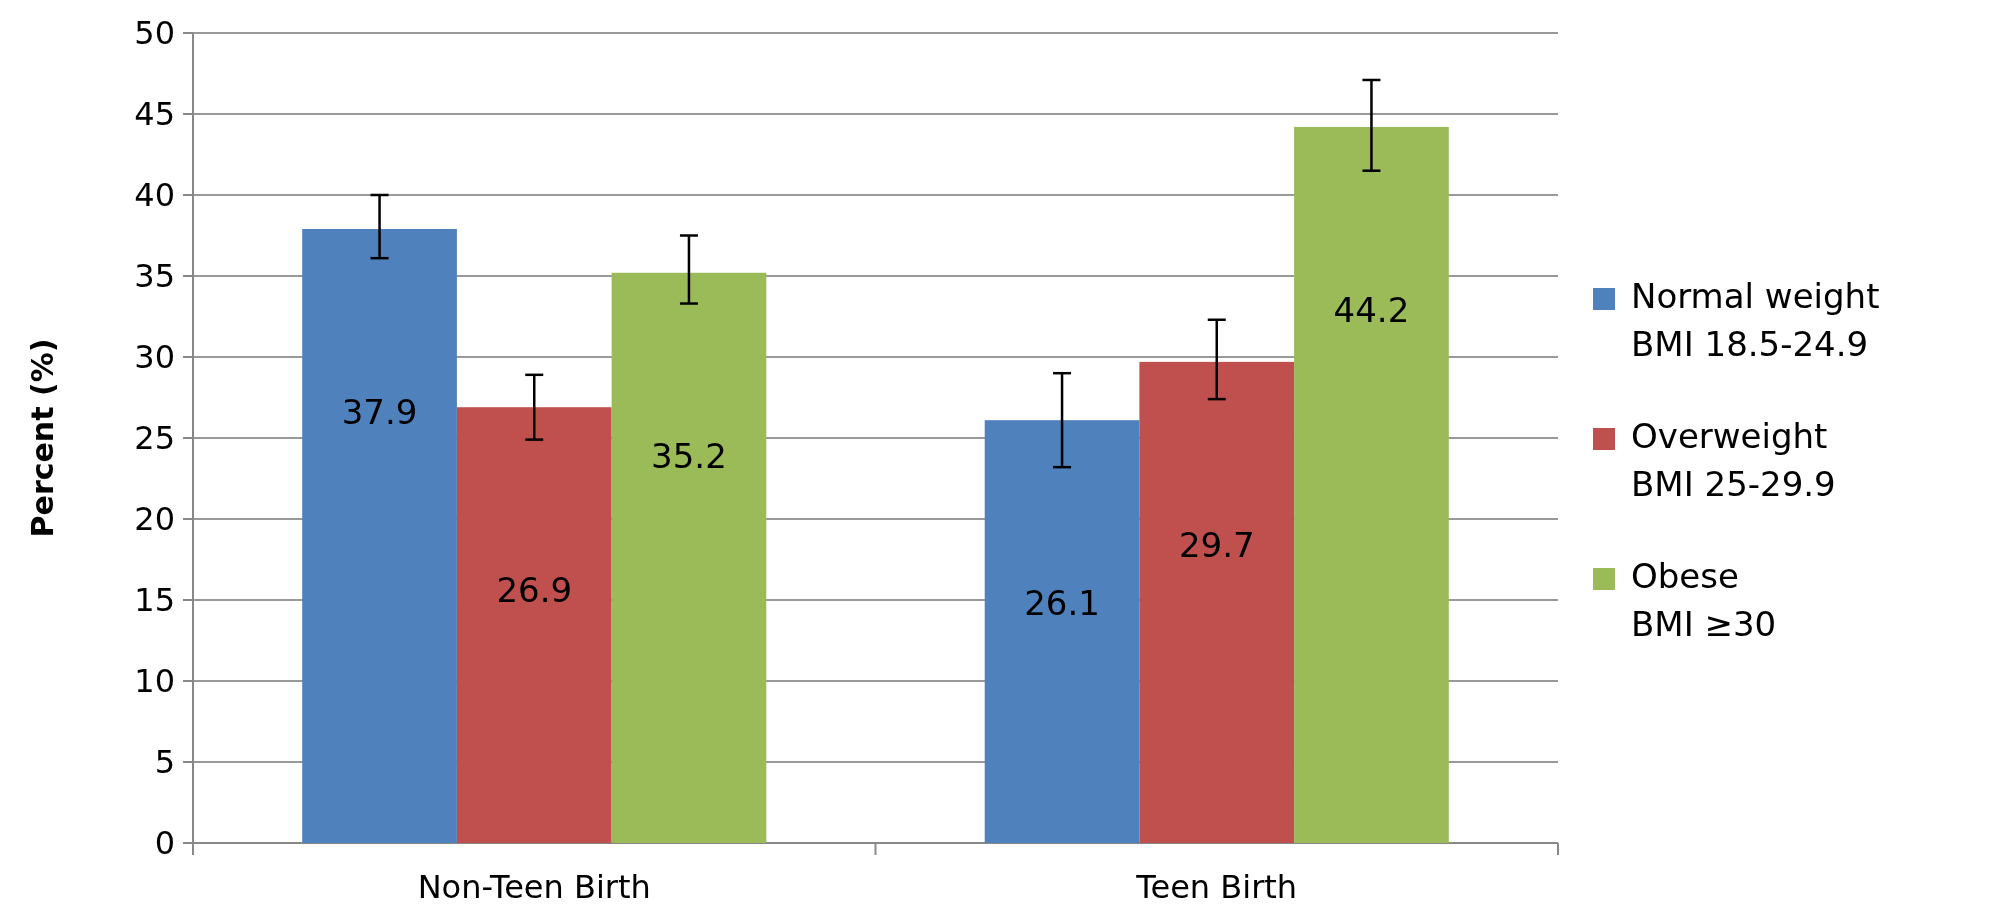 Image resolution: width=2010 pixels, height=918 pixels. I want to click on legend-label: Normal weight BMI 18.5-24.9, so click(1755, 320).